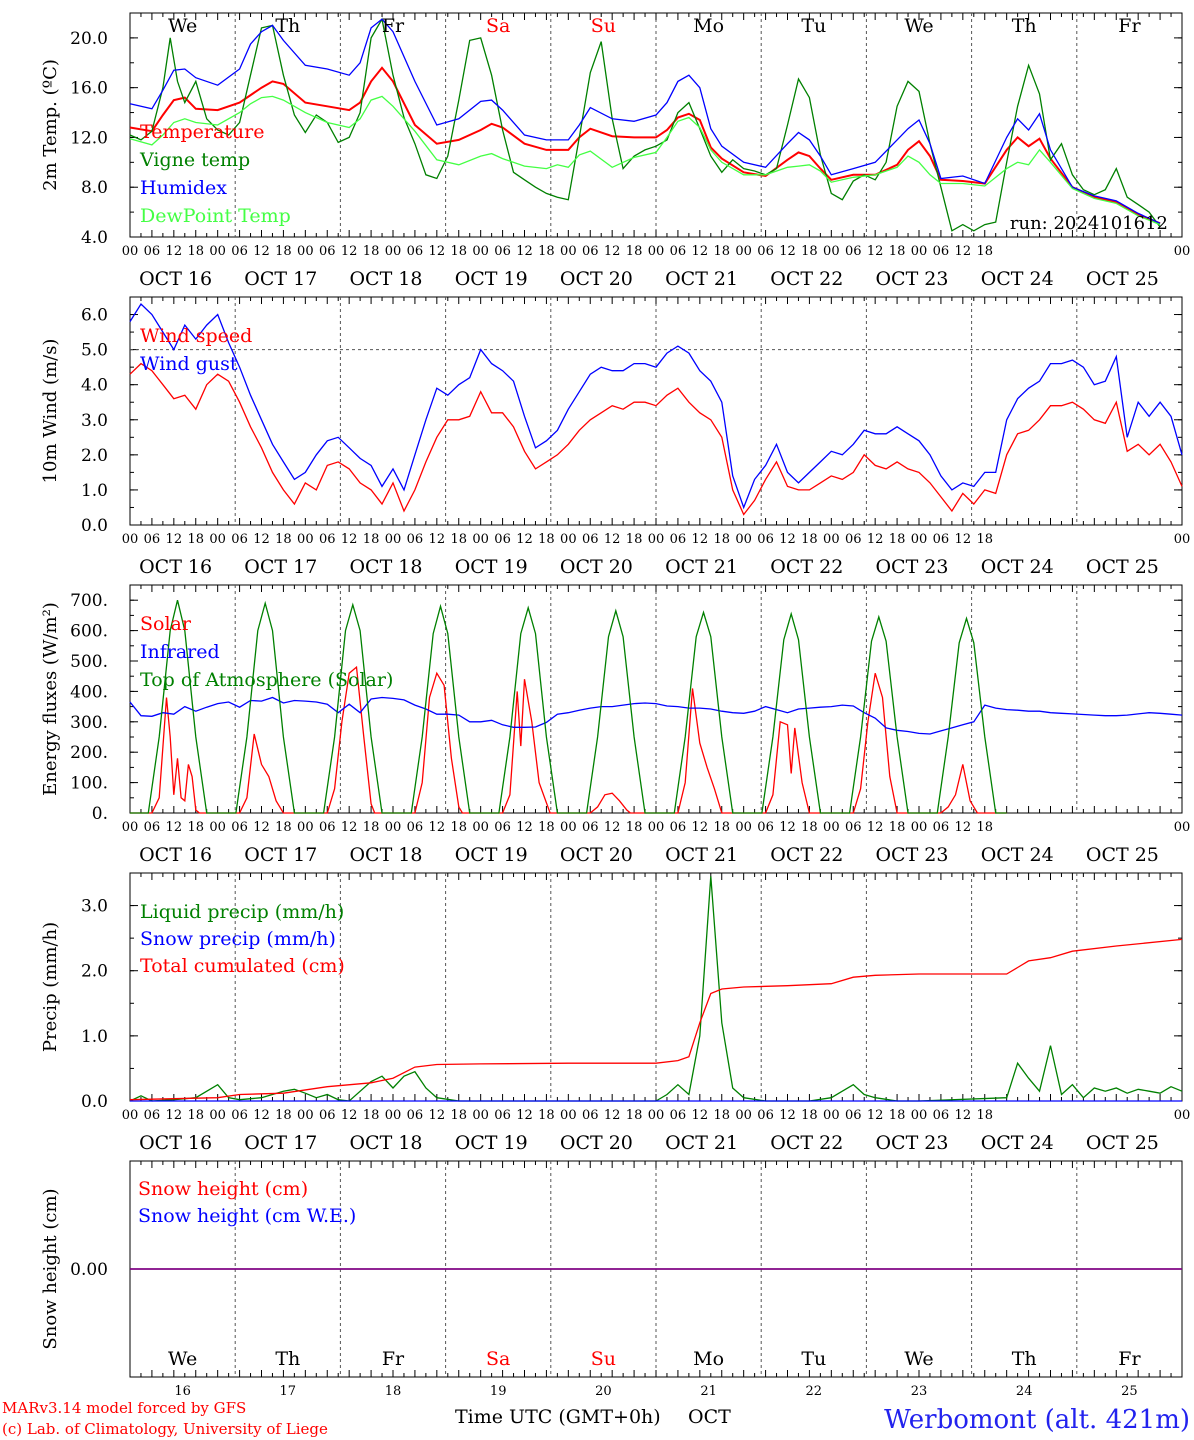 This screenshot has width=1194, height=1440. I want to click on day-label: OCT 25, so click(1122, 279).